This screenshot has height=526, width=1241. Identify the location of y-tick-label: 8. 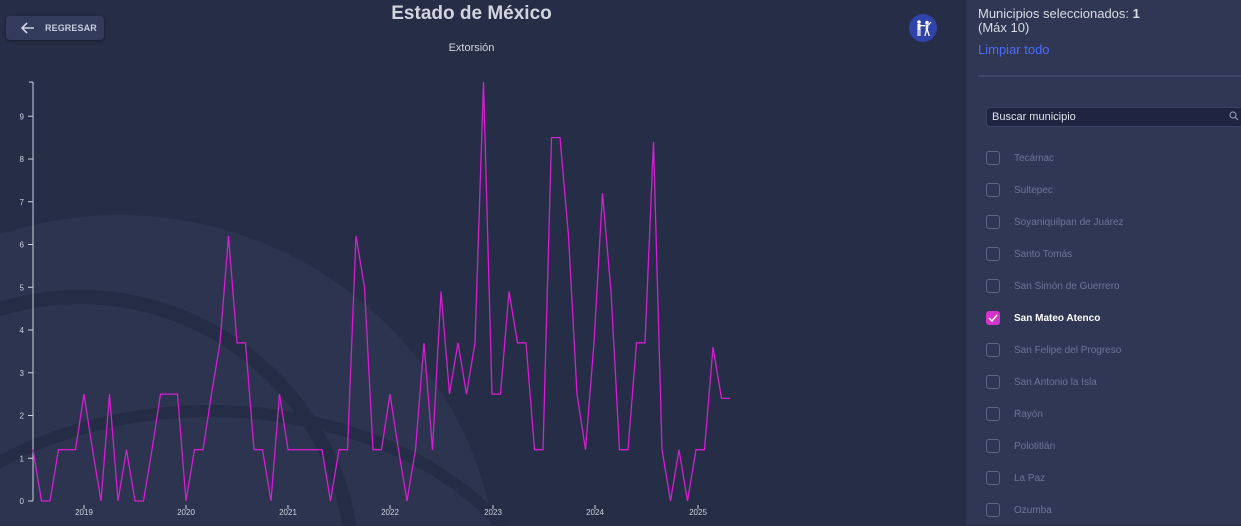
(22, 159).